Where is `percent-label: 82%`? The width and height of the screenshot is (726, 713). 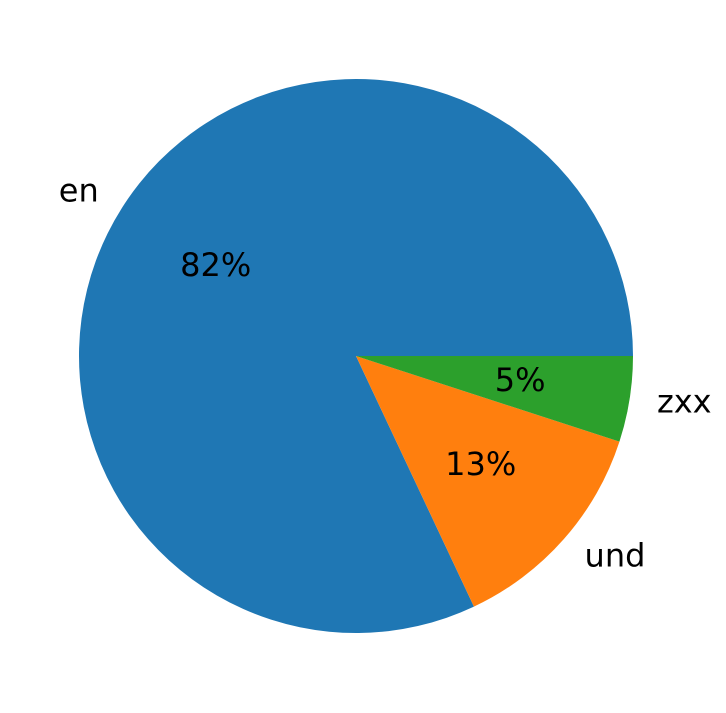
percent-label: 82% is located at coordinates (215, 265).